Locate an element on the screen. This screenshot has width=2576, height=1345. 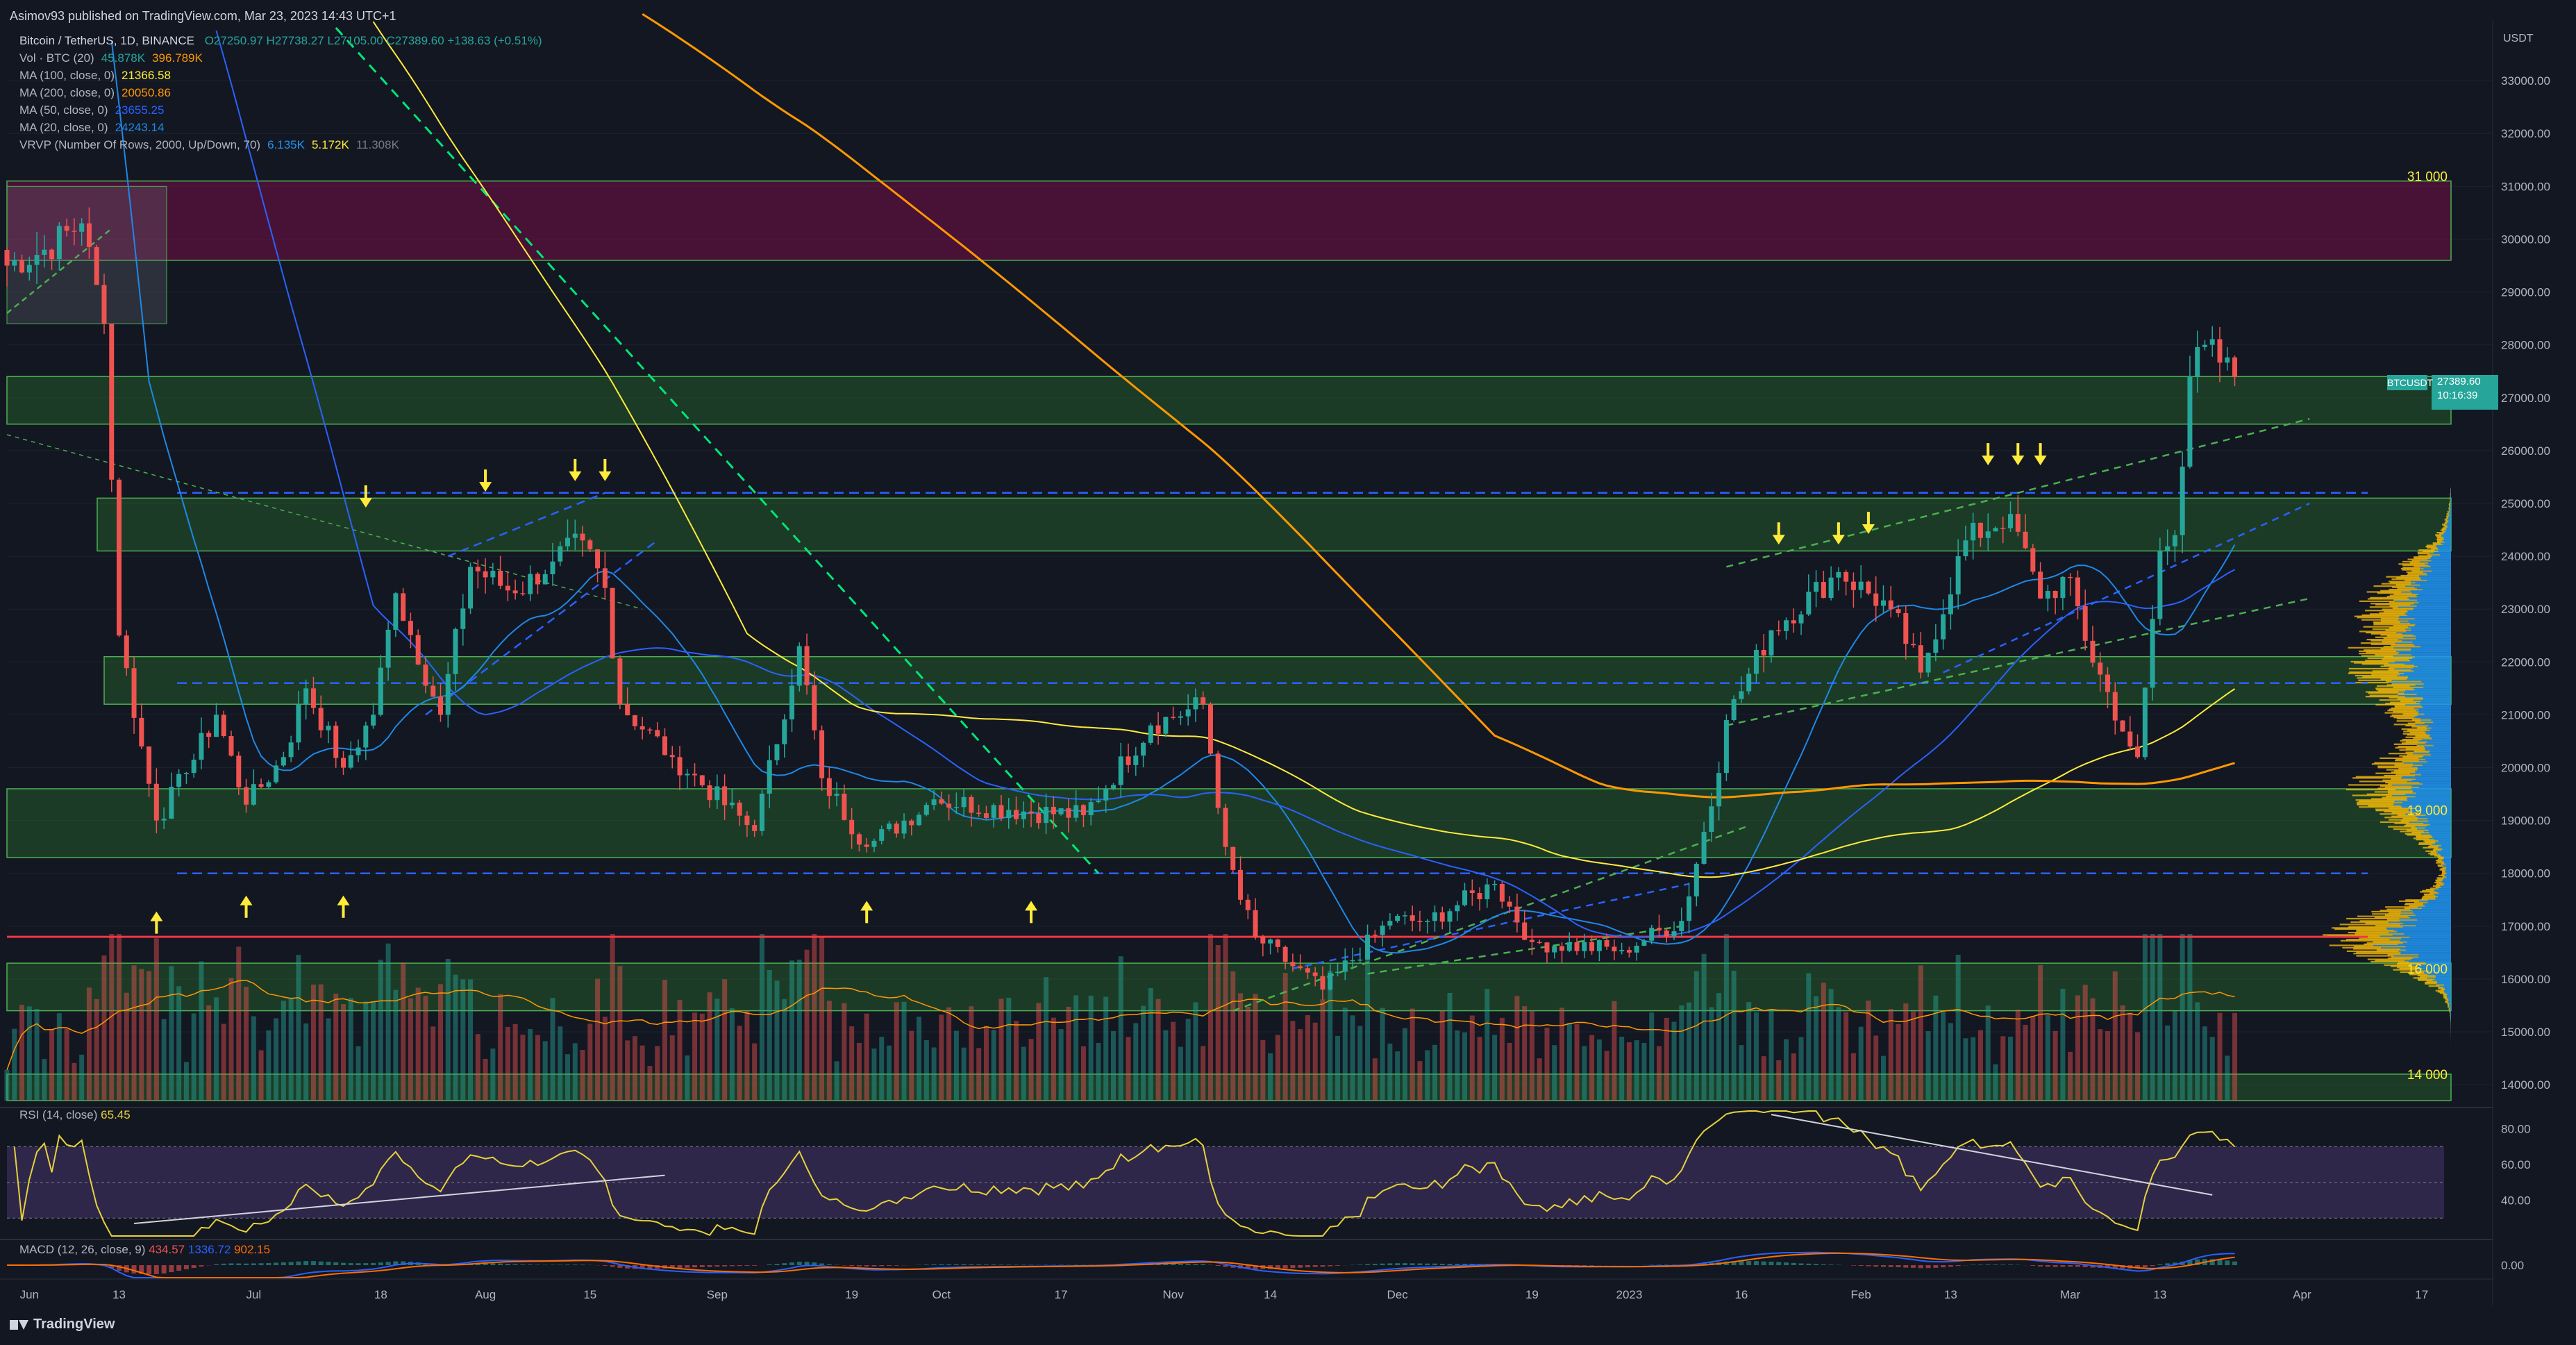
indicator-value: 396.789K is located at coordinates (177, 58).